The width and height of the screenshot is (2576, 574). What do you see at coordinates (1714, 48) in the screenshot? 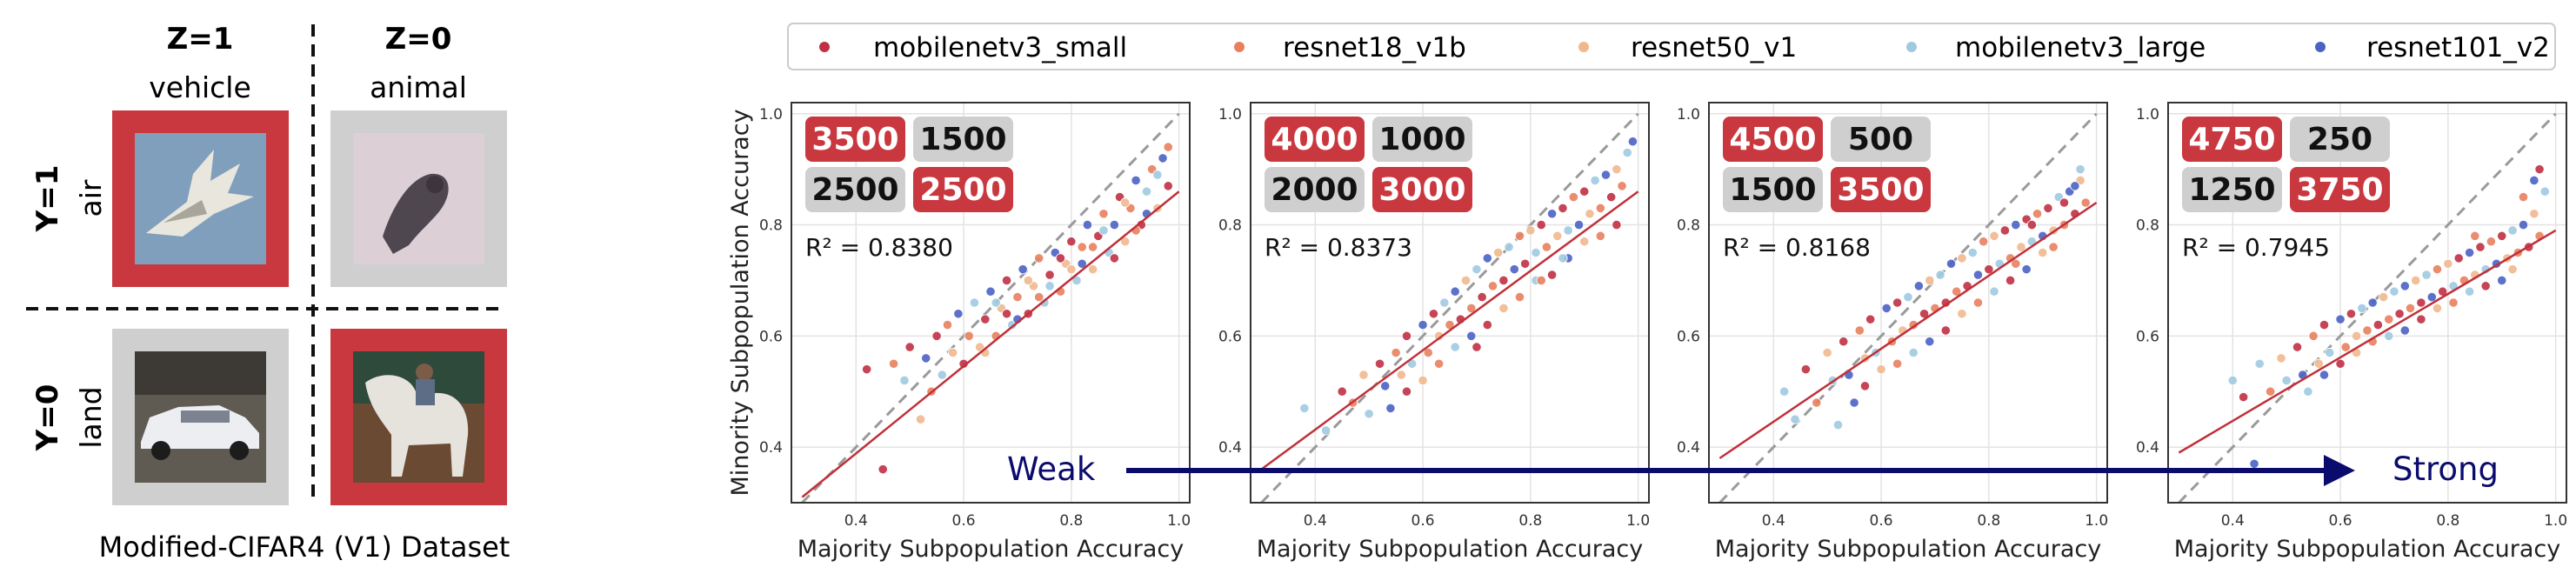
I see `legend-label: resnet50_v1` at bounding box center [1714, 48].